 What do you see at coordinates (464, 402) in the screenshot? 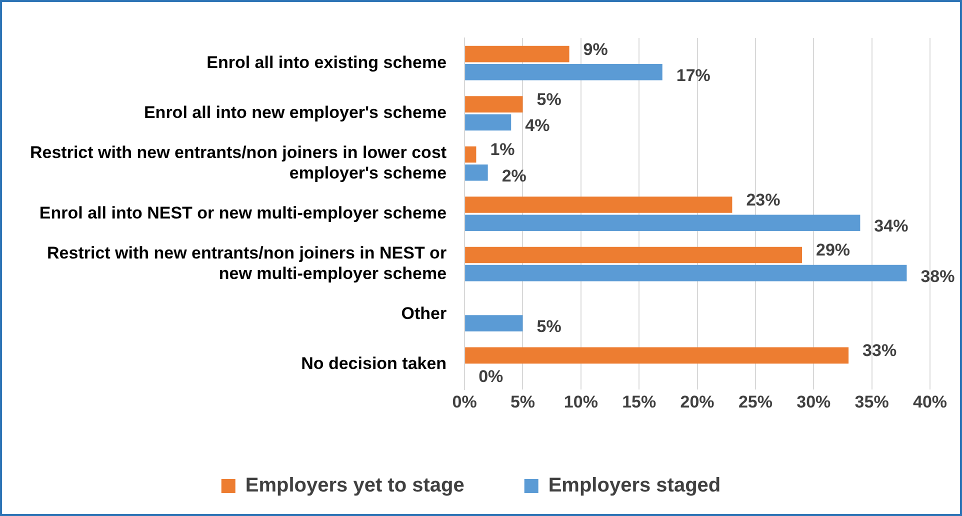
I see `x-tick-label: 0%` at bounding box center [464, 402].